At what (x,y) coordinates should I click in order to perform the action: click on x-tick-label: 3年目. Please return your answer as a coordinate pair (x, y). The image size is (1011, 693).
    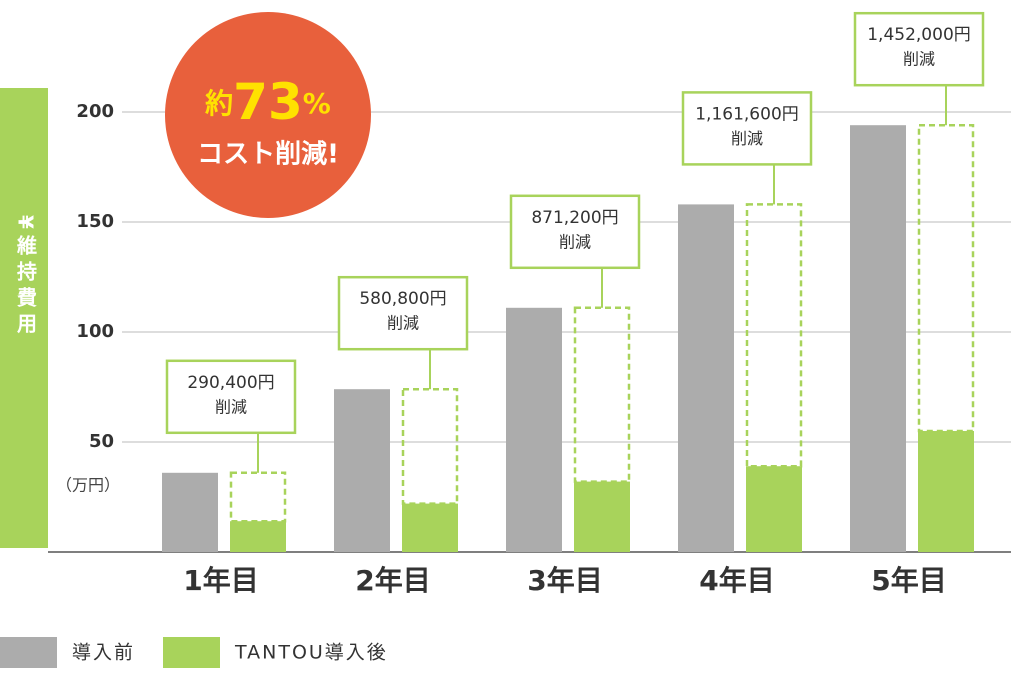
    Looking at the image, I should click on (564, 580).